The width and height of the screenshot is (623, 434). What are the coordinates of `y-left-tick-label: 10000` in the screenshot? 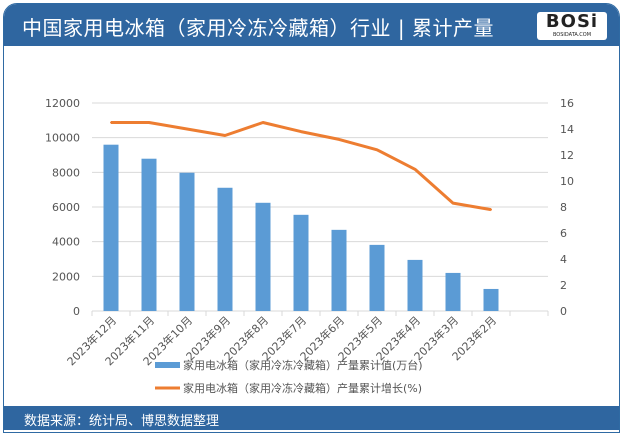 It's located at (62, 138).